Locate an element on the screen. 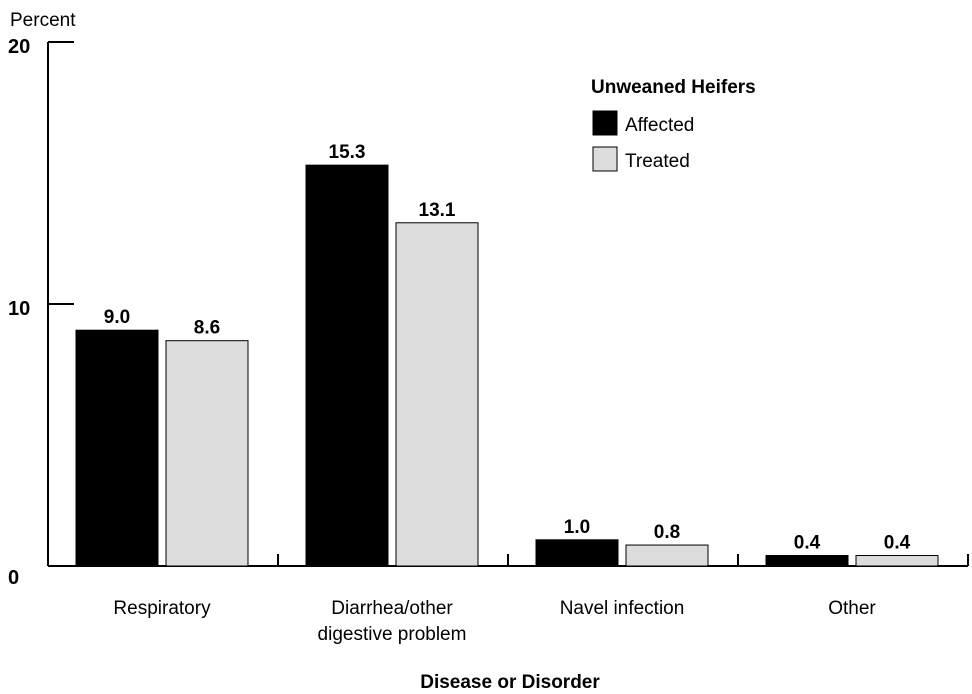  x-tick-label: Diarrhea/other is located at coordinates (392, 608).